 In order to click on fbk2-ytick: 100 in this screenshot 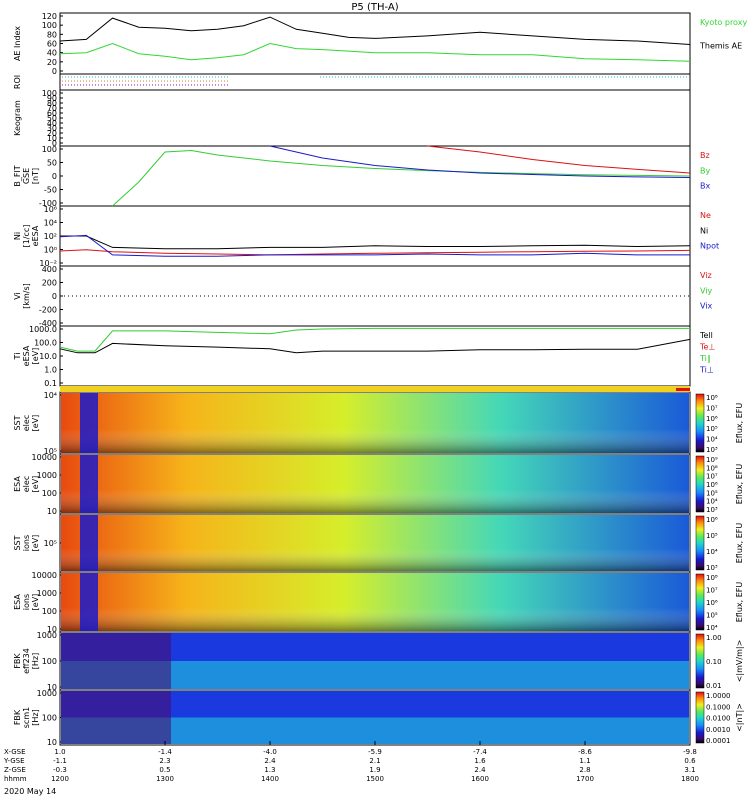, I will do `click(49, 718)`.